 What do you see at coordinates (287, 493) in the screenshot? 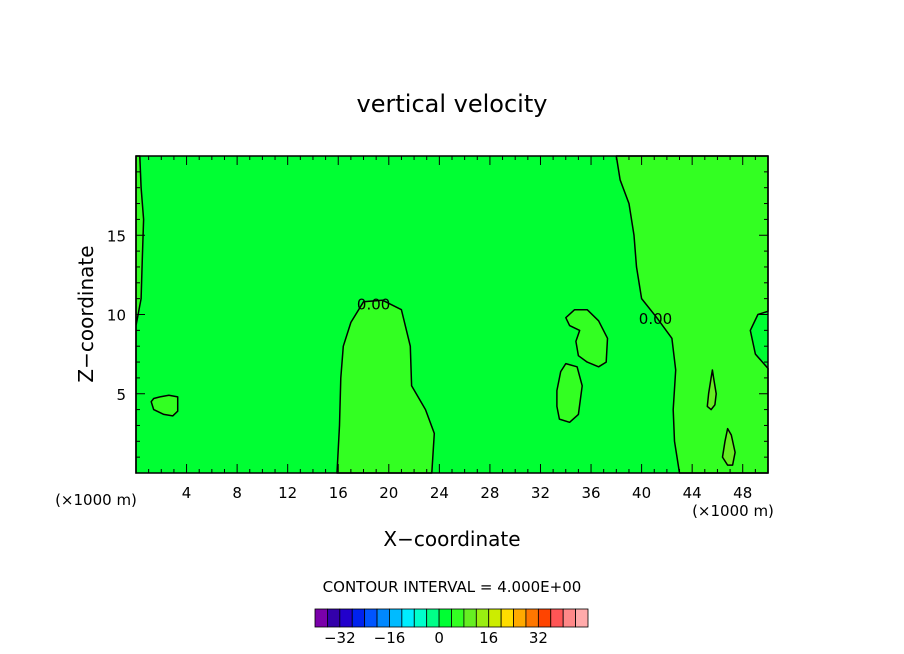
I see `x-tick-label: 12` at bounding box center [287, 493].